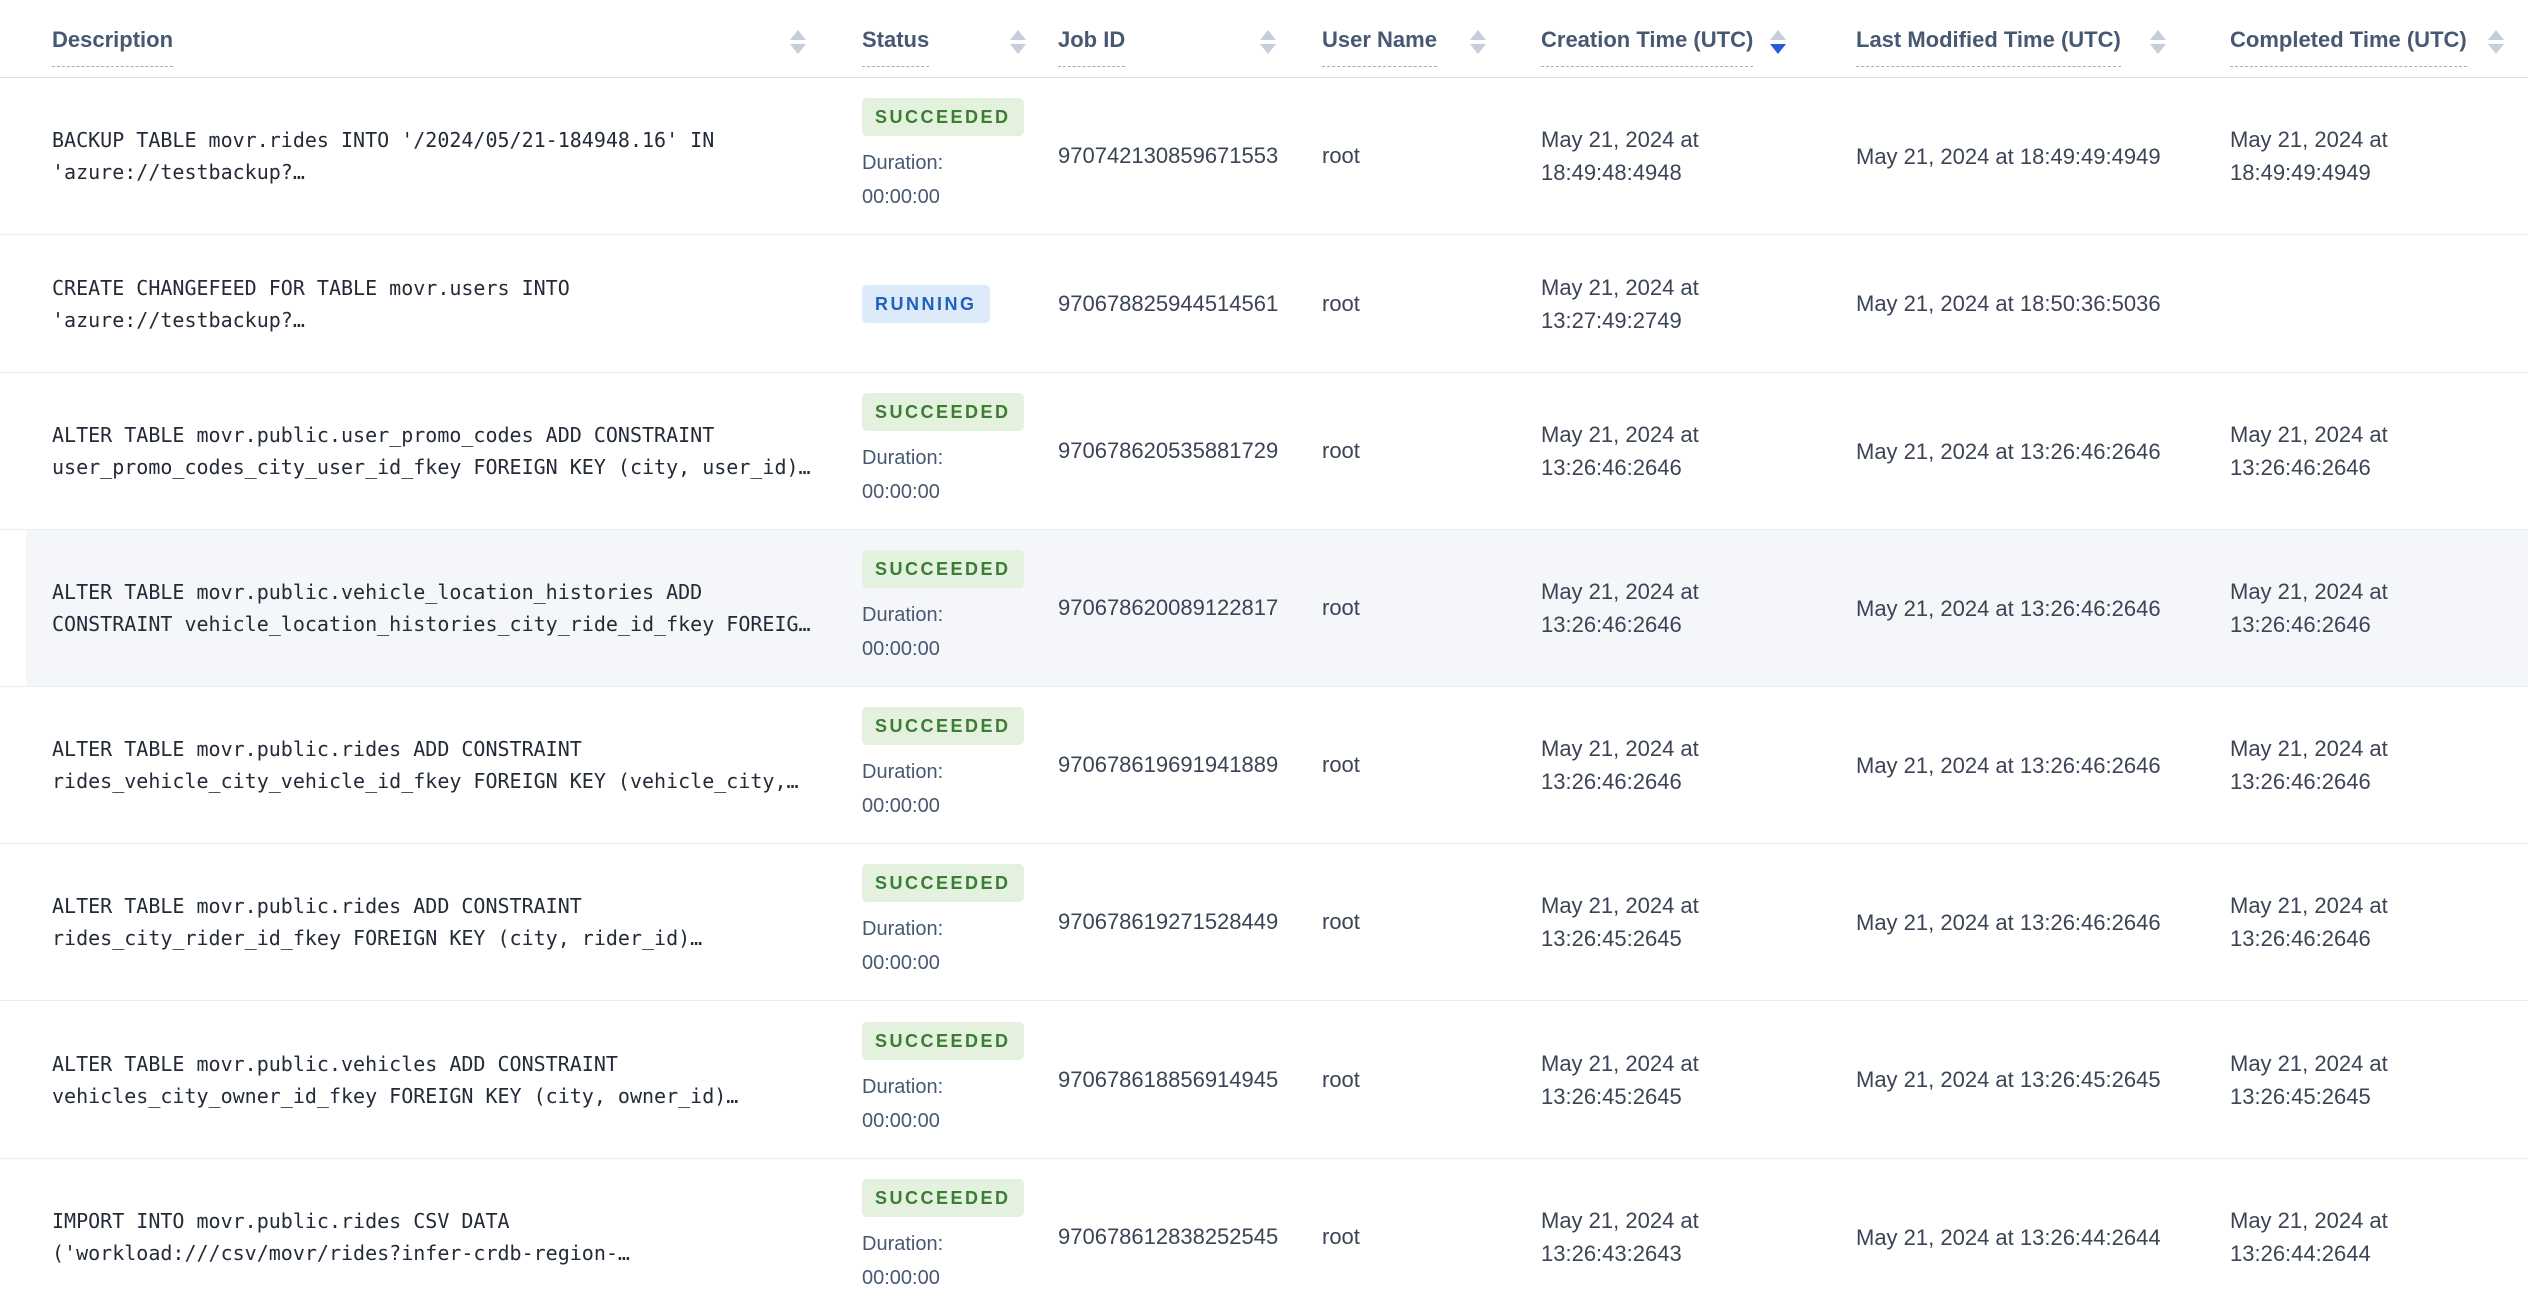 Image resolution: width=2528 pixels, height=1292 pixels. What do you see at coordinates (1168, 450) in the screenshot?
I see `job-id-value: 970678620535881729` at bounding box center [1168, 450].